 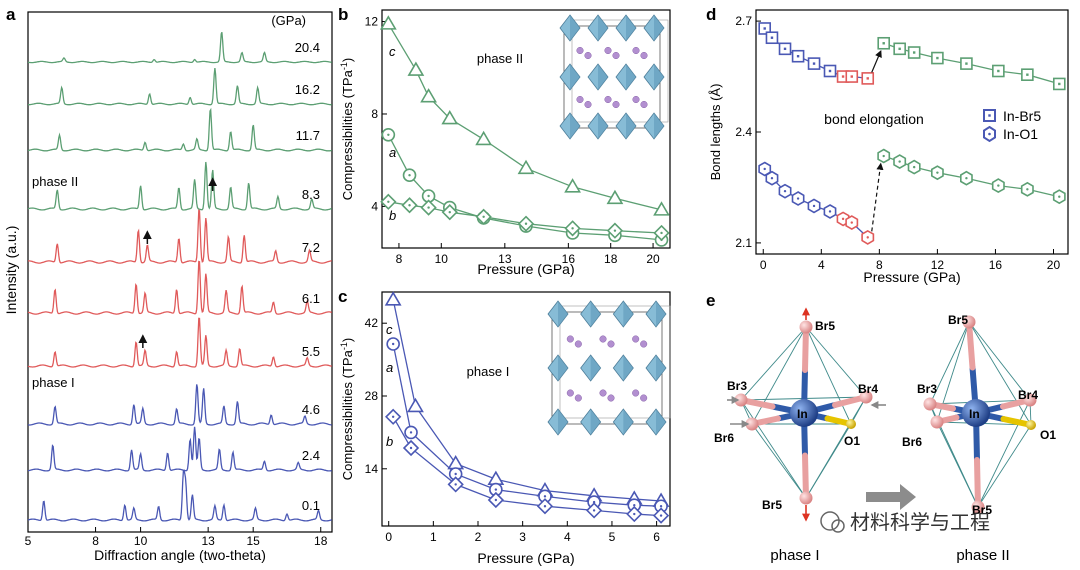 What do you see at coordinates (179, 47) in the screenshot?
I see `xrd-curve-20.4` at bounding box center [179, 47].